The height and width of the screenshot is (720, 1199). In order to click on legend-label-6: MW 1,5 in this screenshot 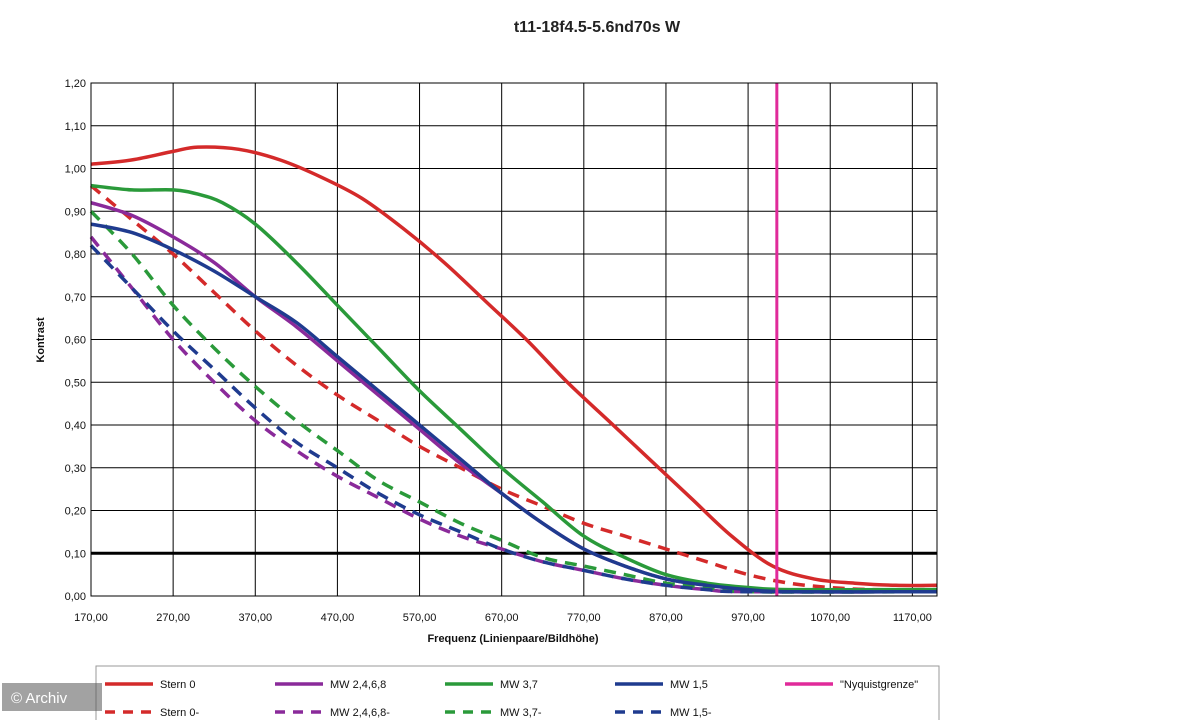, I will do `click(689, 685)`.